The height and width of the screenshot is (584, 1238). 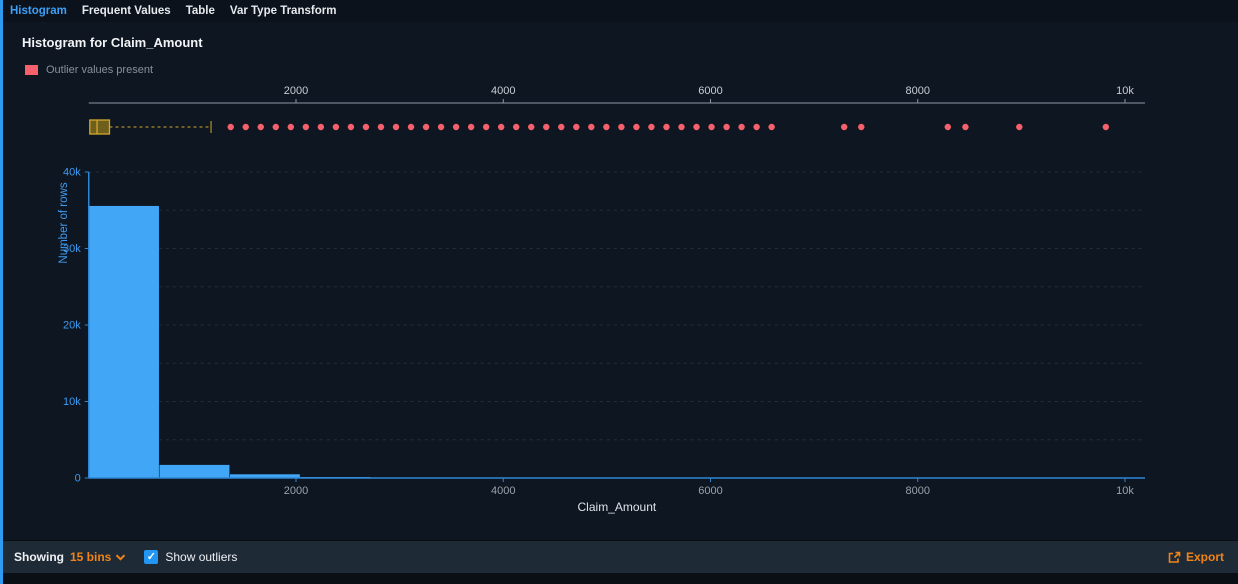 What do you see at coordinates (126, 11) in the screenshot?
I see `tab-frequent-values: Frequent Values` at bounding box center [126, 11].